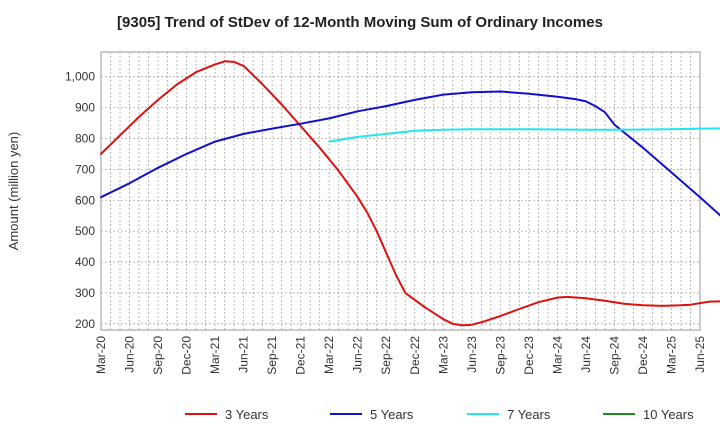 This screenshot has width=720, height=440. What do you see at coordinates (101, 355) in the screenshot?
I see `x-tick-label: Mar-20` at bounding box center [101, 355].